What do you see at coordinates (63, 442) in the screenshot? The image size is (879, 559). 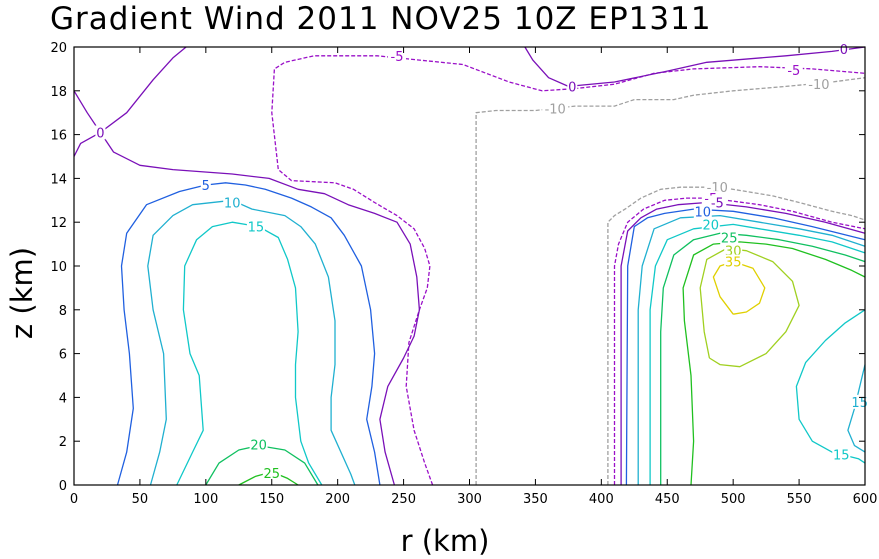 I see `y-tick-label: 2` at bounding box center [63, 442].